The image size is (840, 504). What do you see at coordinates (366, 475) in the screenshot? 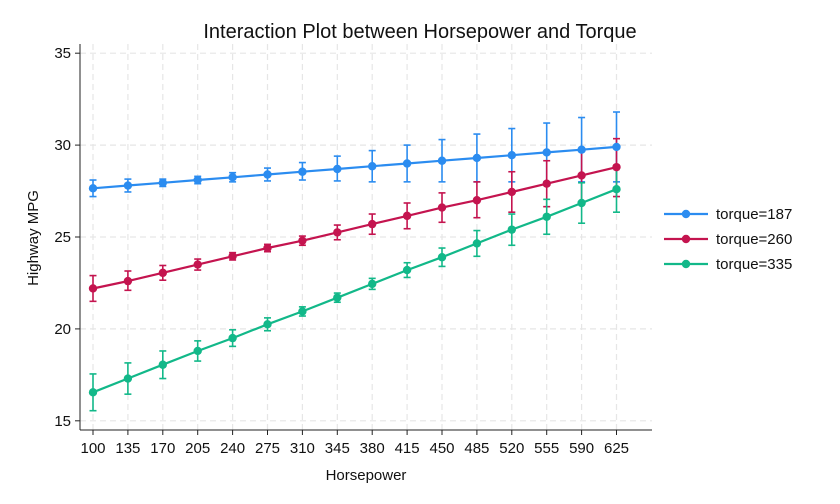
I see `x-axis-label: Horsepower` at bounding box center [366, 475].